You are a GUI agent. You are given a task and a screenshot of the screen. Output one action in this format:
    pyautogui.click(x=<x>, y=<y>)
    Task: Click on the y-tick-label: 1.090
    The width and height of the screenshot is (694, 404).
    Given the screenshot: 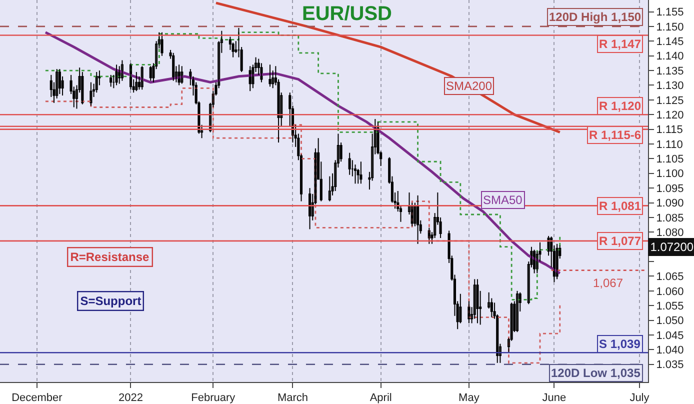 What is the action you would take?
    pyautogui.click(x=670, y=204)
    